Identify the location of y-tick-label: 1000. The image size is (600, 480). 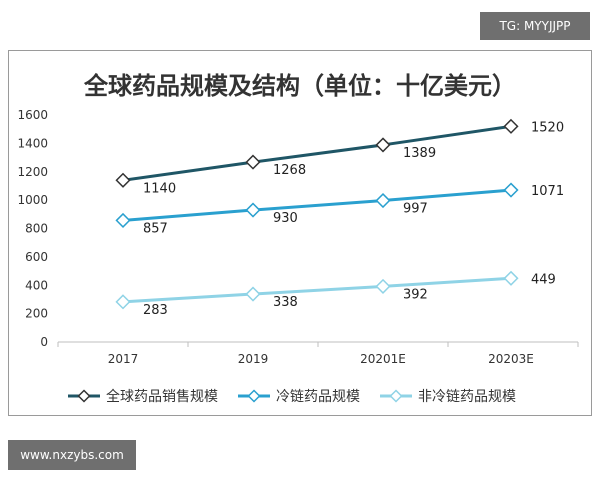
(32, 200).